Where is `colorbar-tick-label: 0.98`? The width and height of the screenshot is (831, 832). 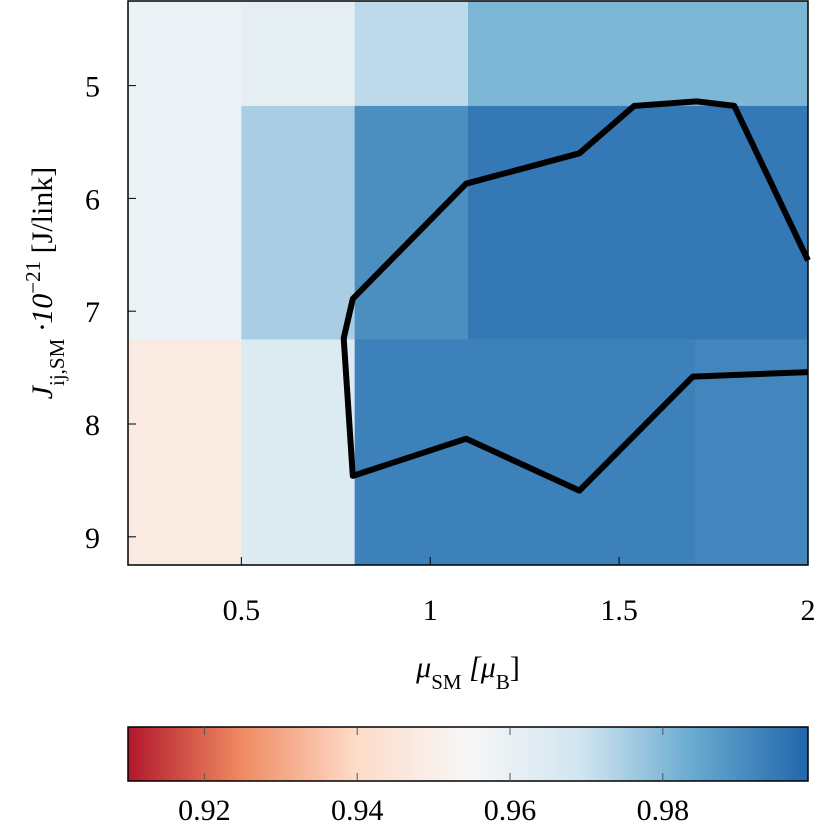
colorbar-tick-label: 0.98 is located at coordinates (663, 810).